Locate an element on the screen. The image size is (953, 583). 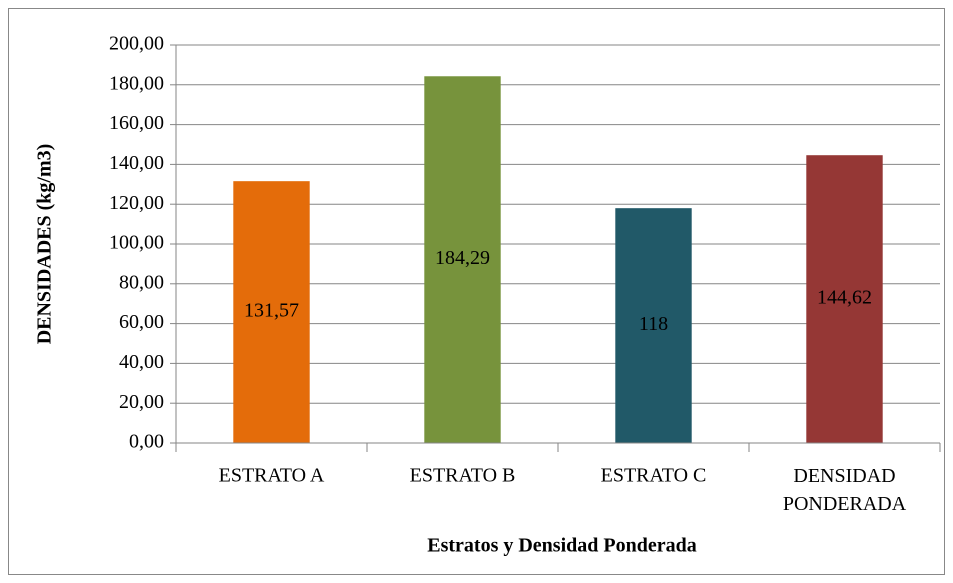
y-tick-label: 80,00 is located at coordinates (141, 282).